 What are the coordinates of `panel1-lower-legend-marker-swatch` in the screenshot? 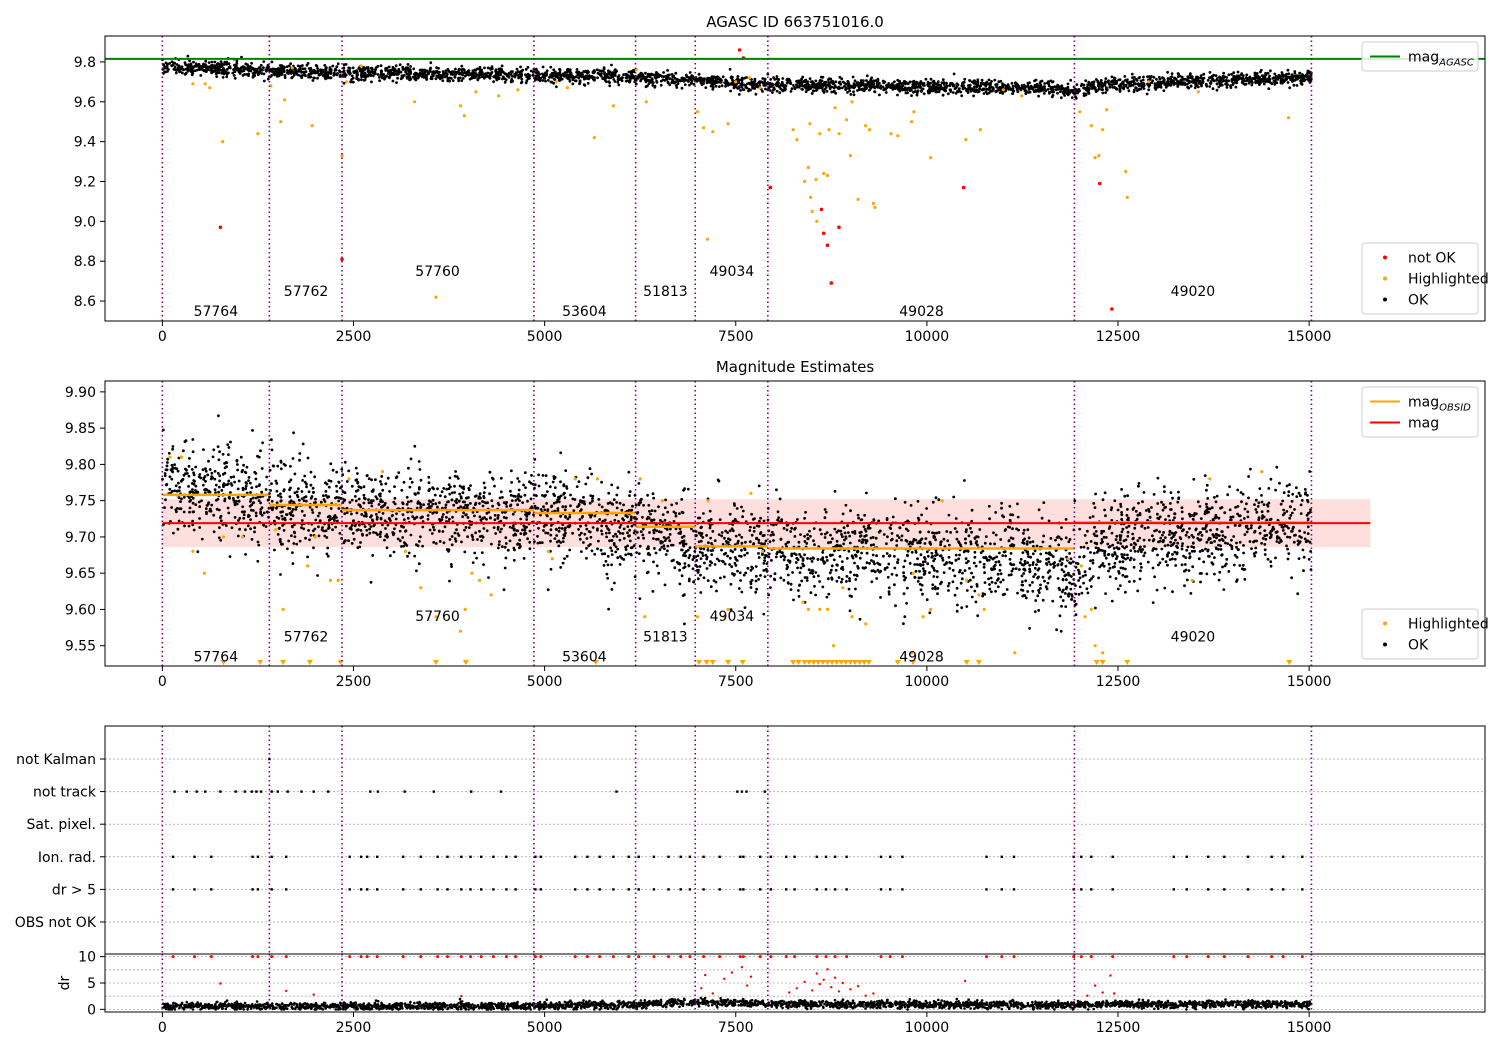 It's located at (1385, 257).